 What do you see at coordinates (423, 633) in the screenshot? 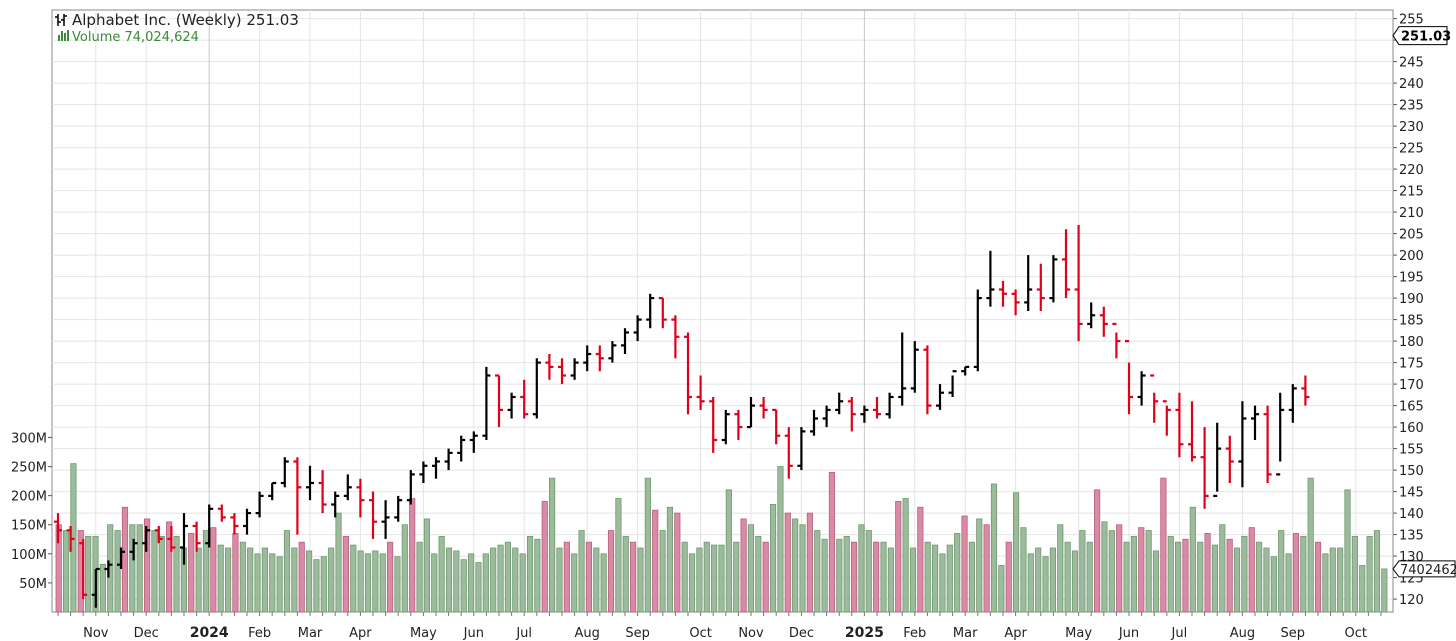
I see `month-label: May` at bounding box center [423, 633].